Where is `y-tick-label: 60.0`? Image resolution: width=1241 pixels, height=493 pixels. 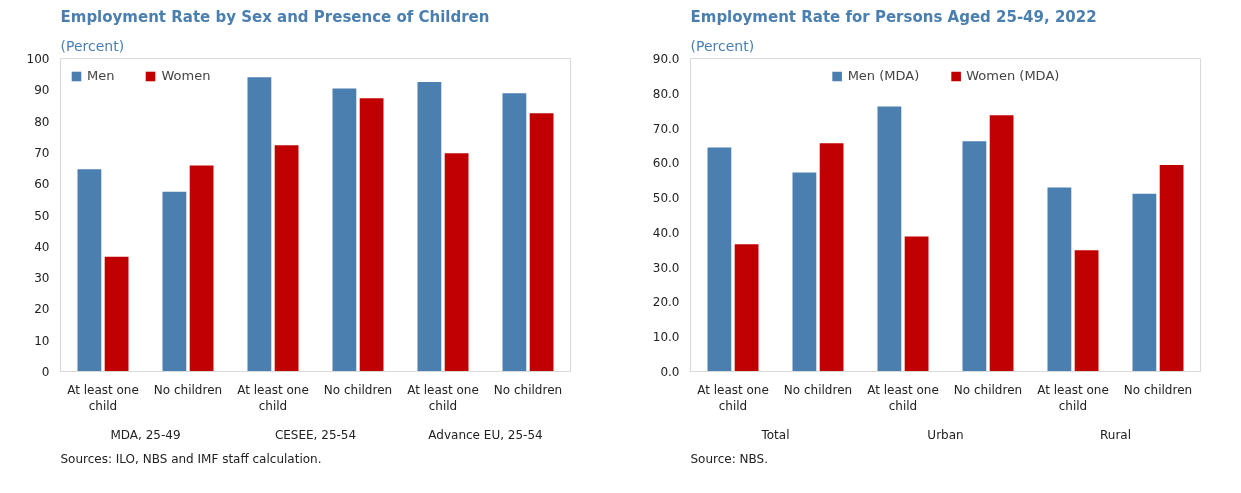
y-tick-label: 60.0 is located at coordinates (666, 163).